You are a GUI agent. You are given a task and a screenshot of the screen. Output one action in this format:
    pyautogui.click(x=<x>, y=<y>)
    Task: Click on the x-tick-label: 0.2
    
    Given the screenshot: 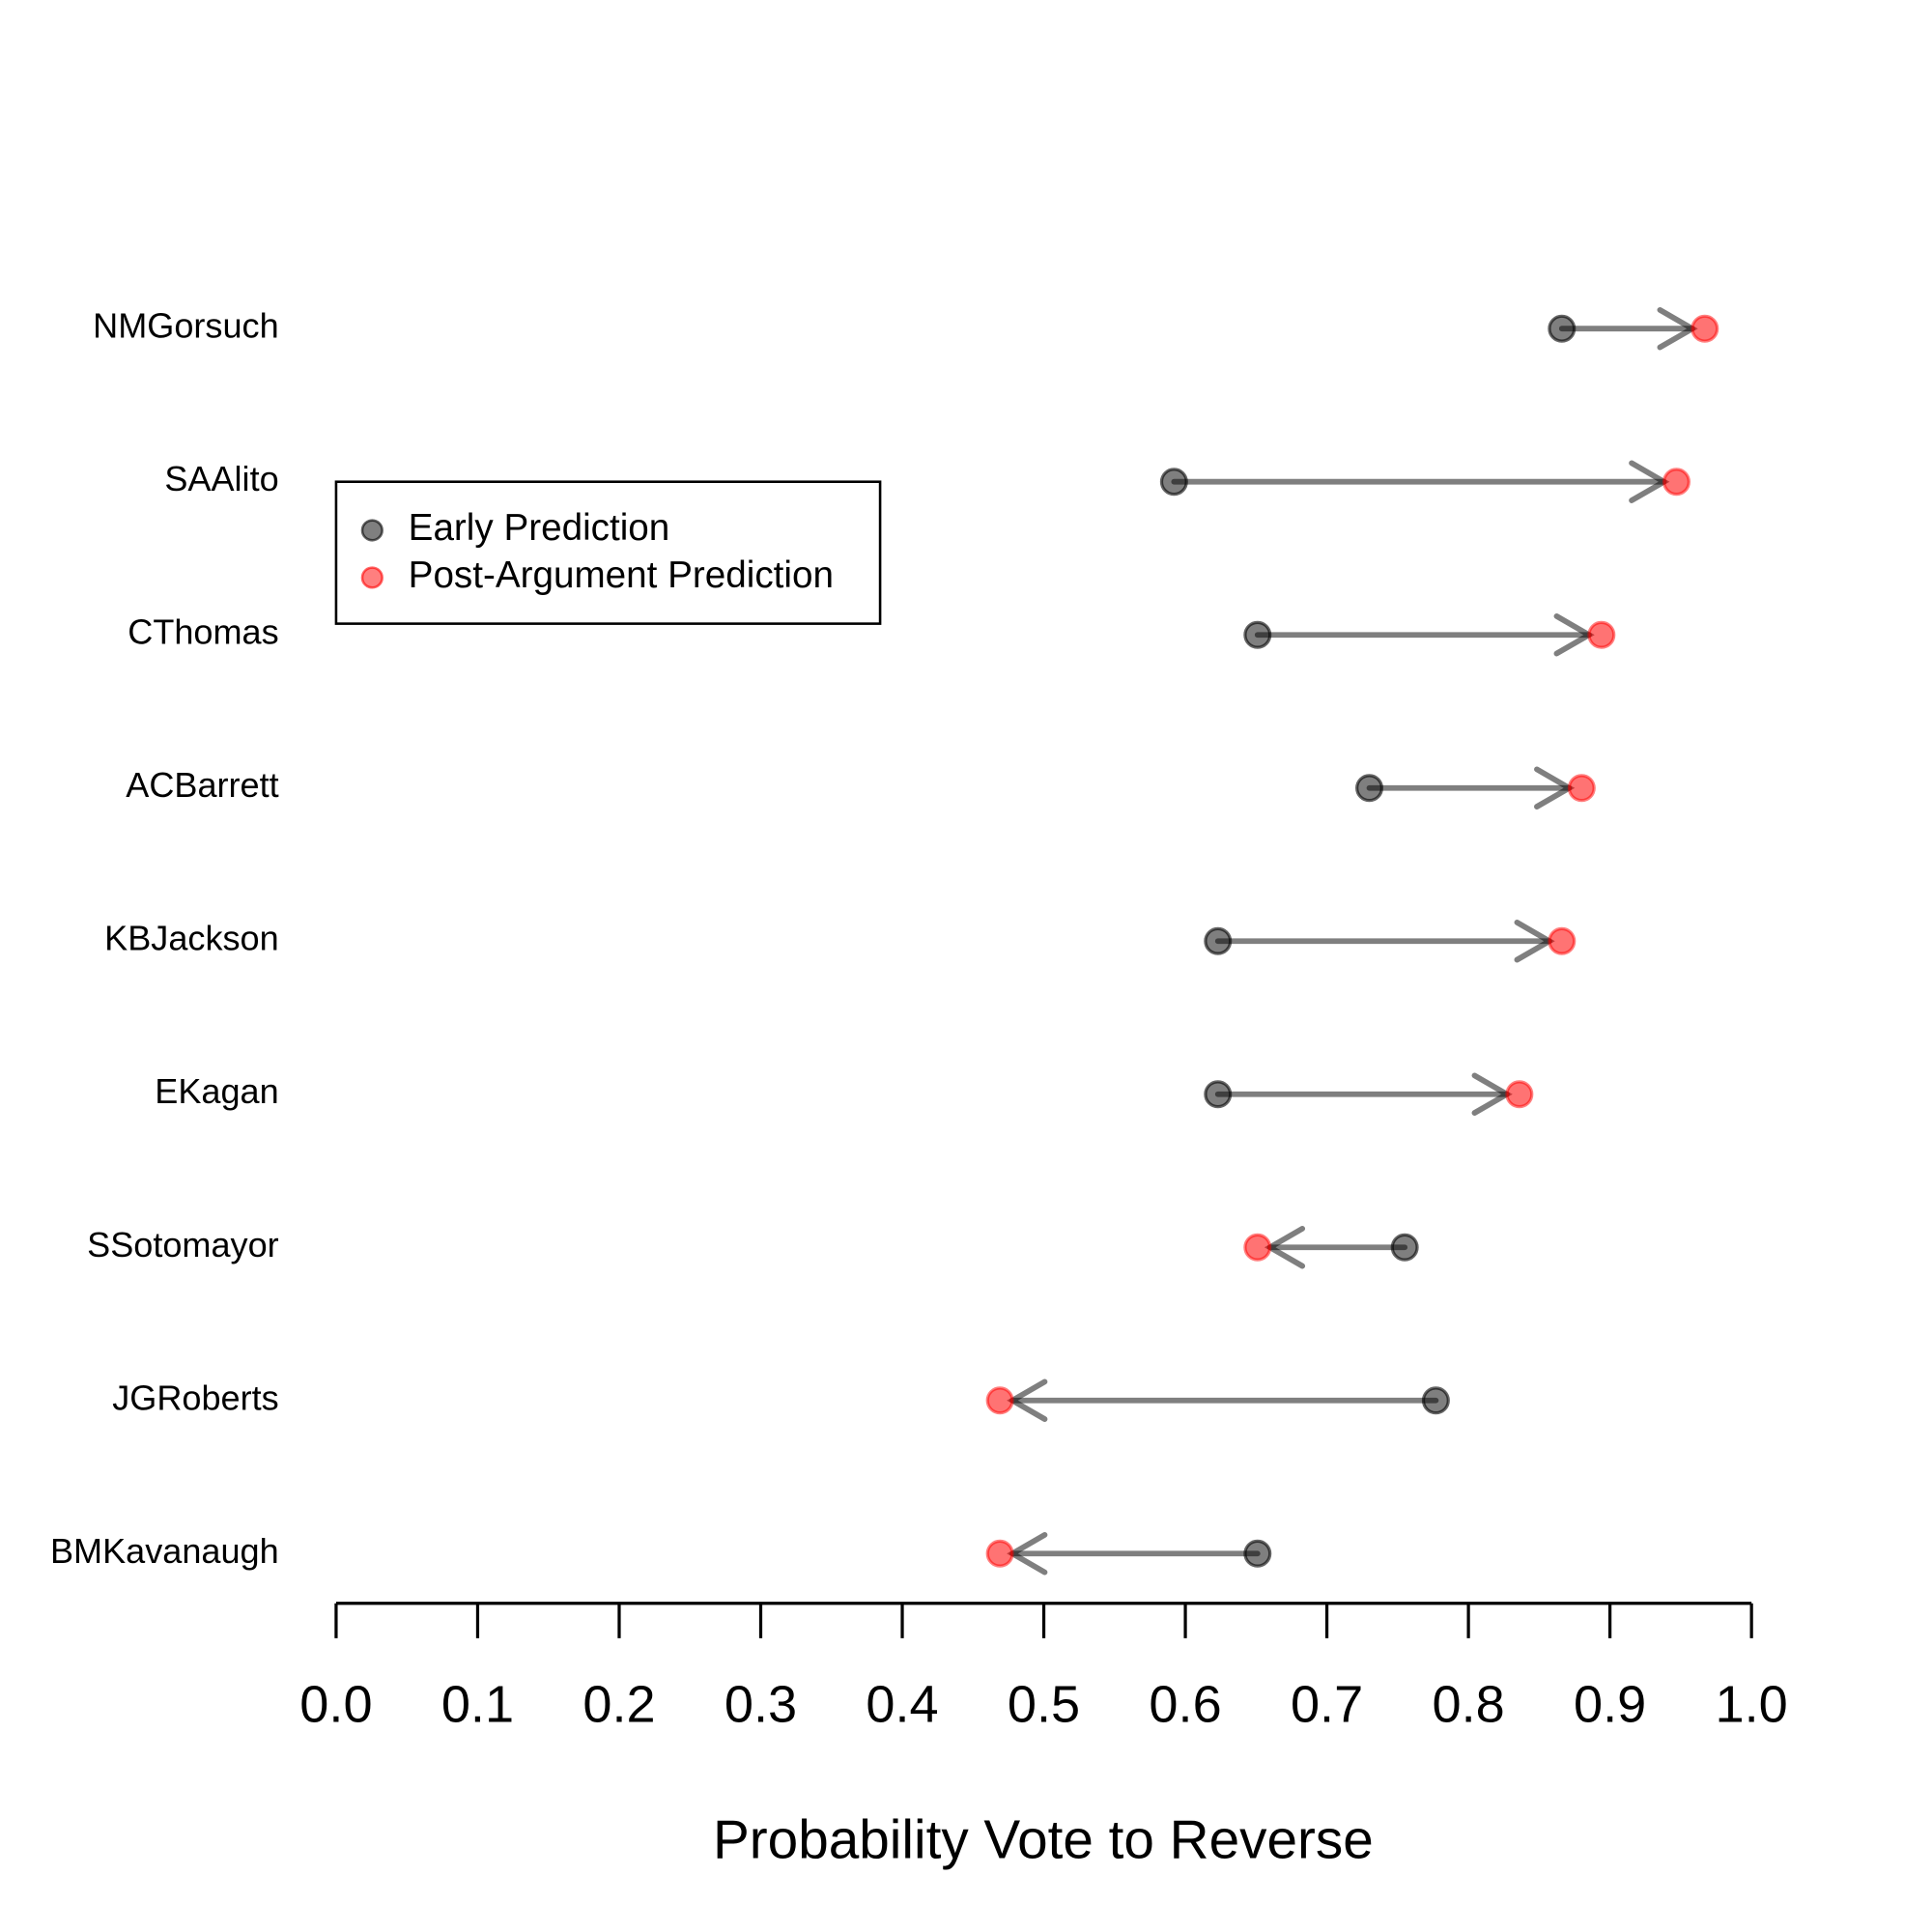 What is the action you would take?
    pyautogui.click(x=618, y=1704)
    